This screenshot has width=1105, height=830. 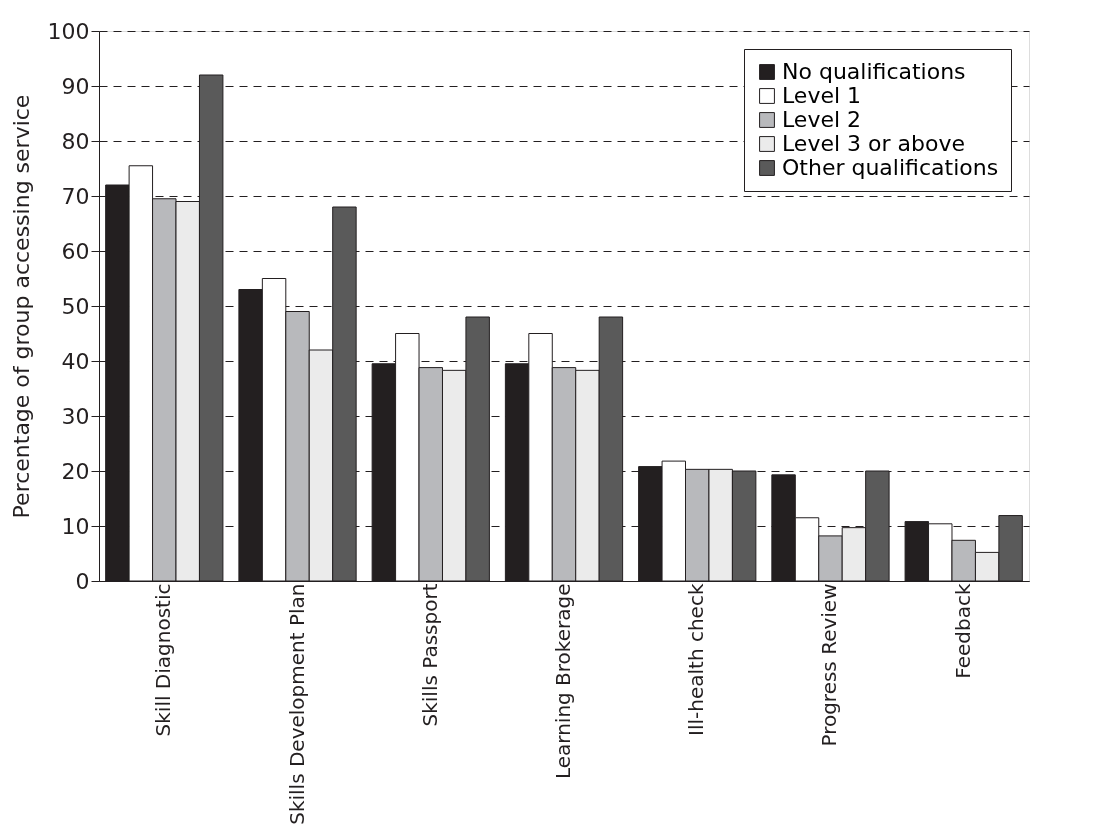 What do you see at coordinates (75, 361) in the screenshot?
I see `y-tick-label: 40` at bounding box center [75, 361].